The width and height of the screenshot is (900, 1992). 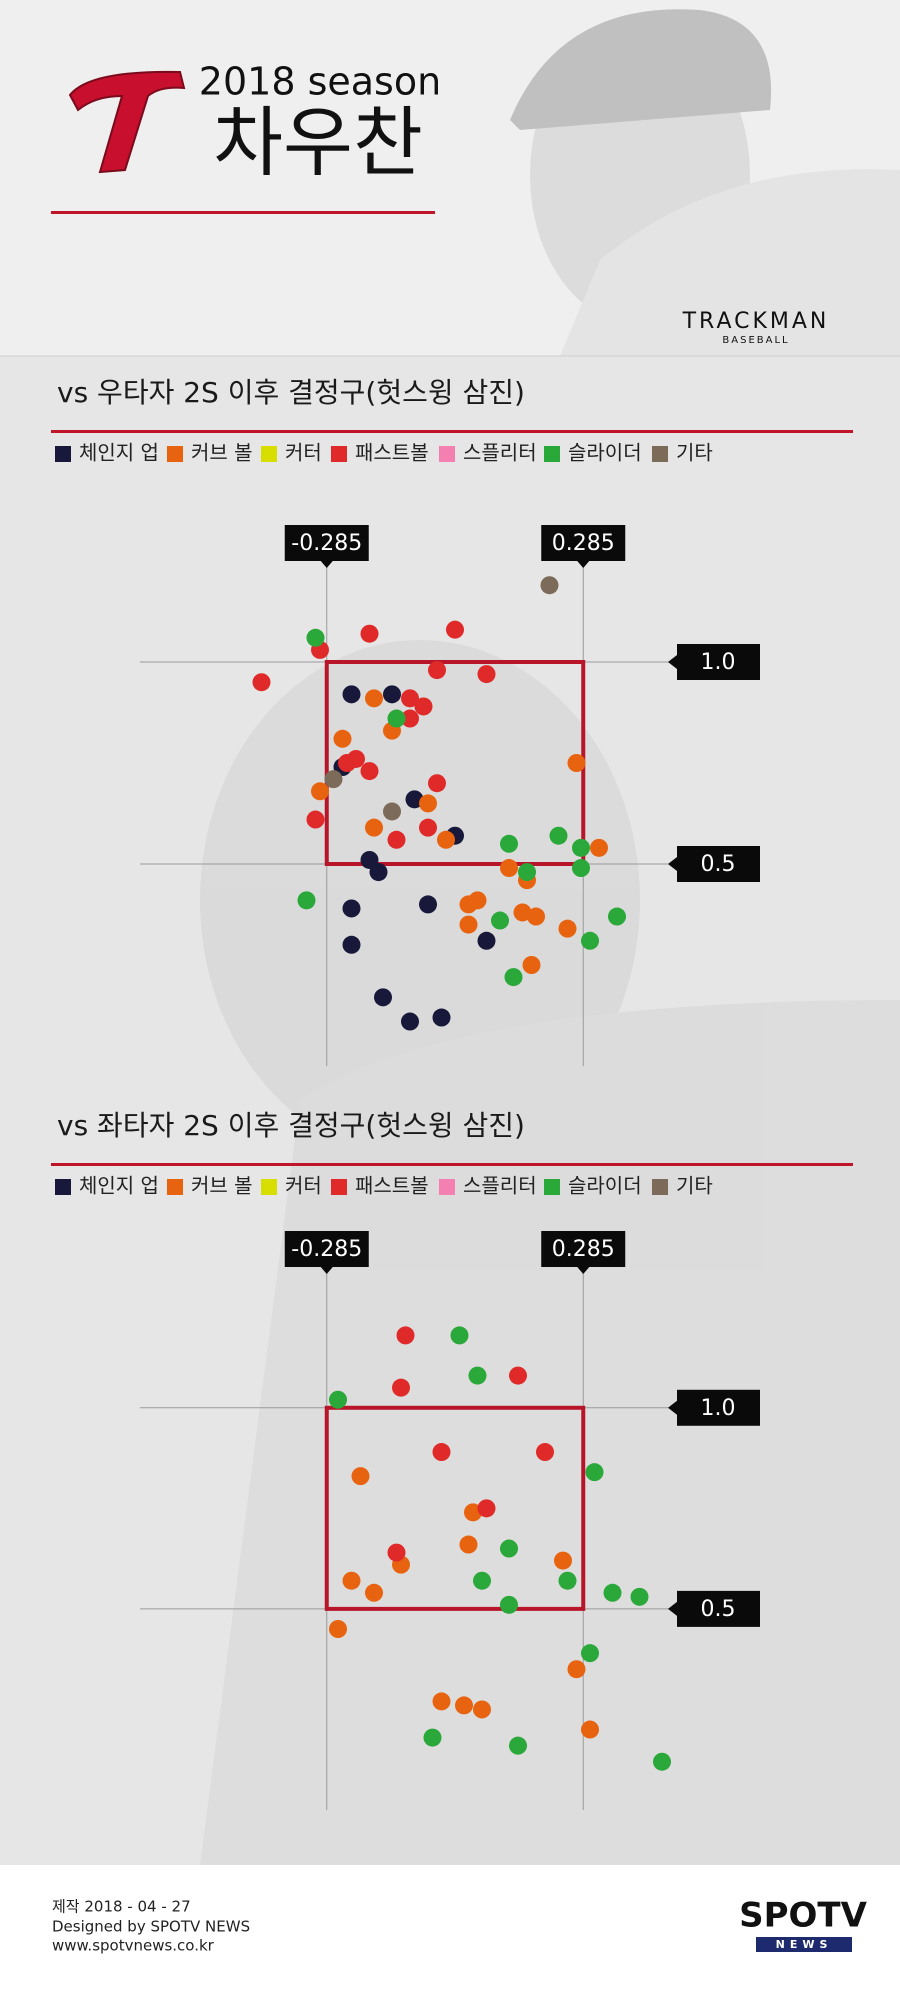 What do you see at coordinates (318, 142) in the screenshot?
I see `player-name: 차우찬` at bounding box center [318, 142].